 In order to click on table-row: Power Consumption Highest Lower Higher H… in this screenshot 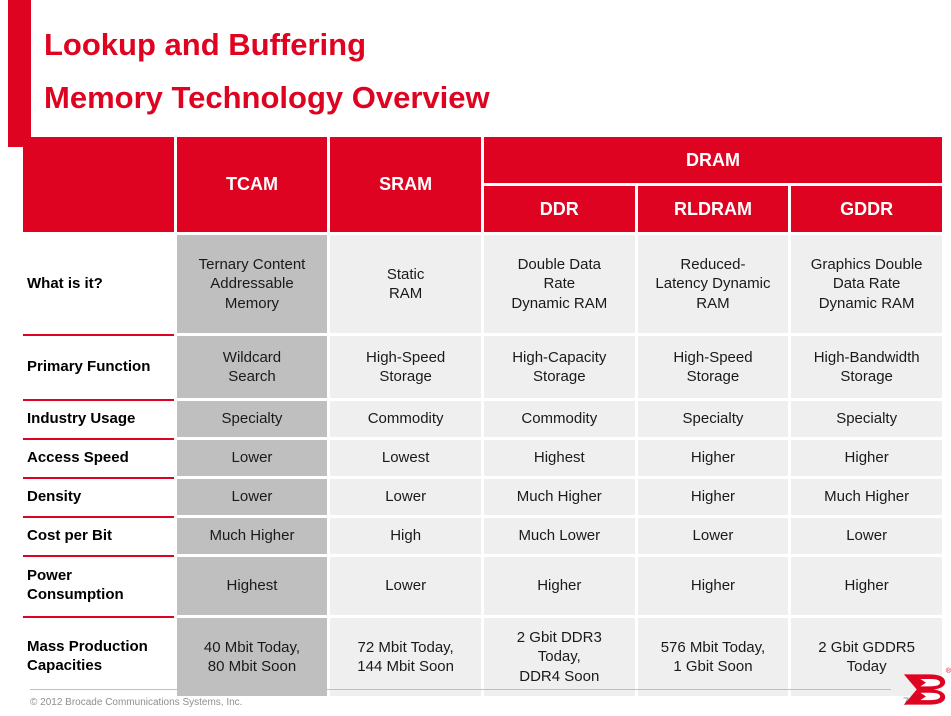, I will do `click(482, 587)`.